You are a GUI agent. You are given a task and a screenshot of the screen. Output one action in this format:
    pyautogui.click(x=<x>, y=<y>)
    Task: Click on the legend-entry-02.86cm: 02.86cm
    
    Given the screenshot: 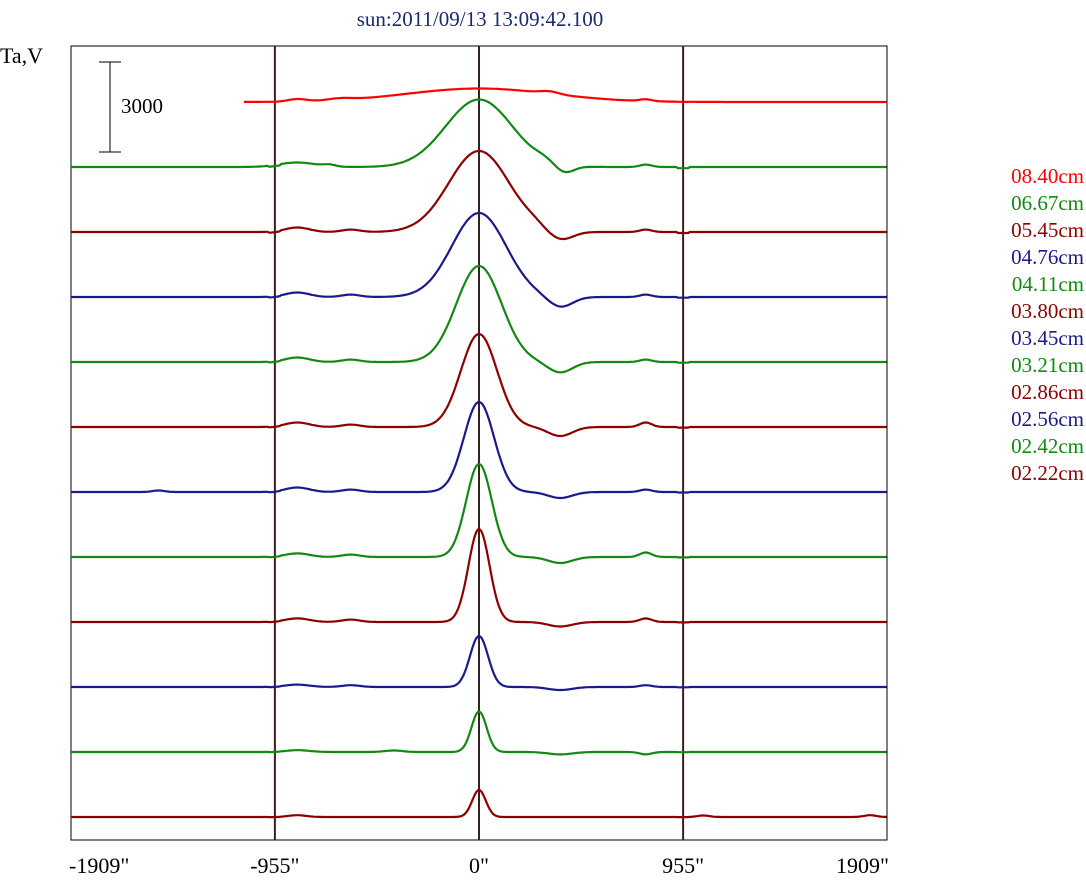 What is the action you would take?
    pyautogui.click(x=1047, y=392)
    